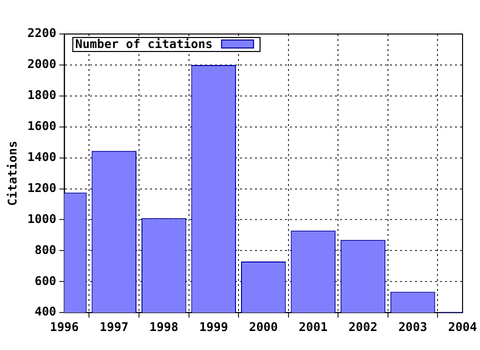 This screenshot has width=480, height=350. I want to click on y-tick-label: 800, so click(45, 249).